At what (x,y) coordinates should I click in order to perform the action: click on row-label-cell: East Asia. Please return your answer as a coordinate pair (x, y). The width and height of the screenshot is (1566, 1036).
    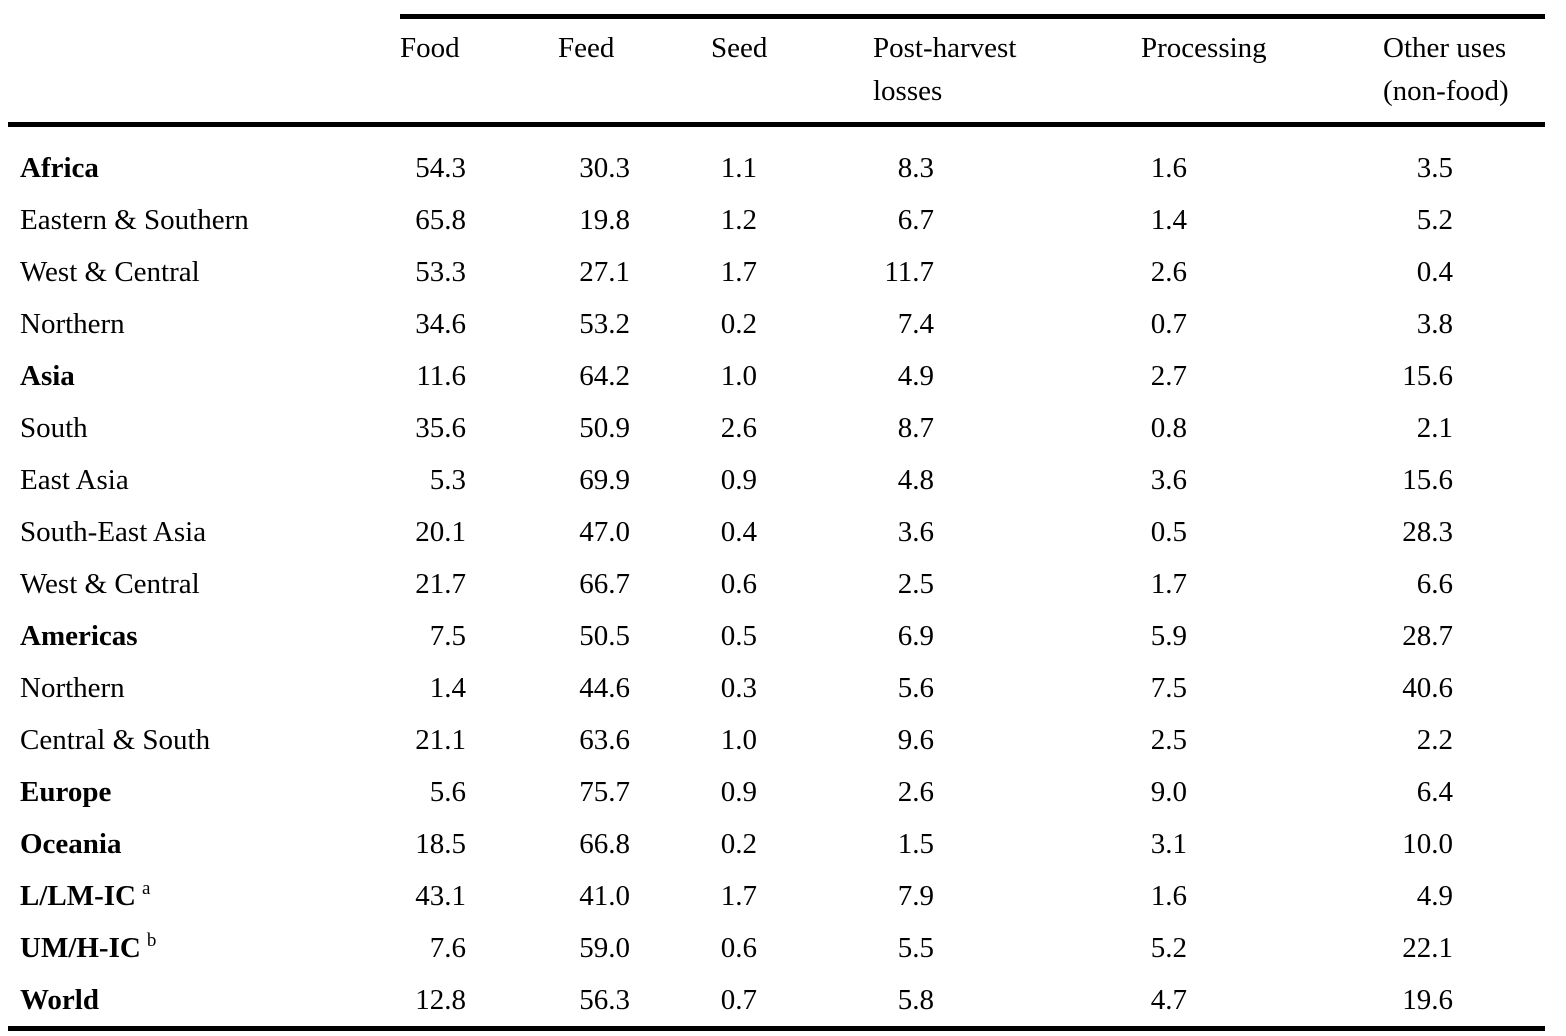
    Looking at the image, I should click on (74, 480).